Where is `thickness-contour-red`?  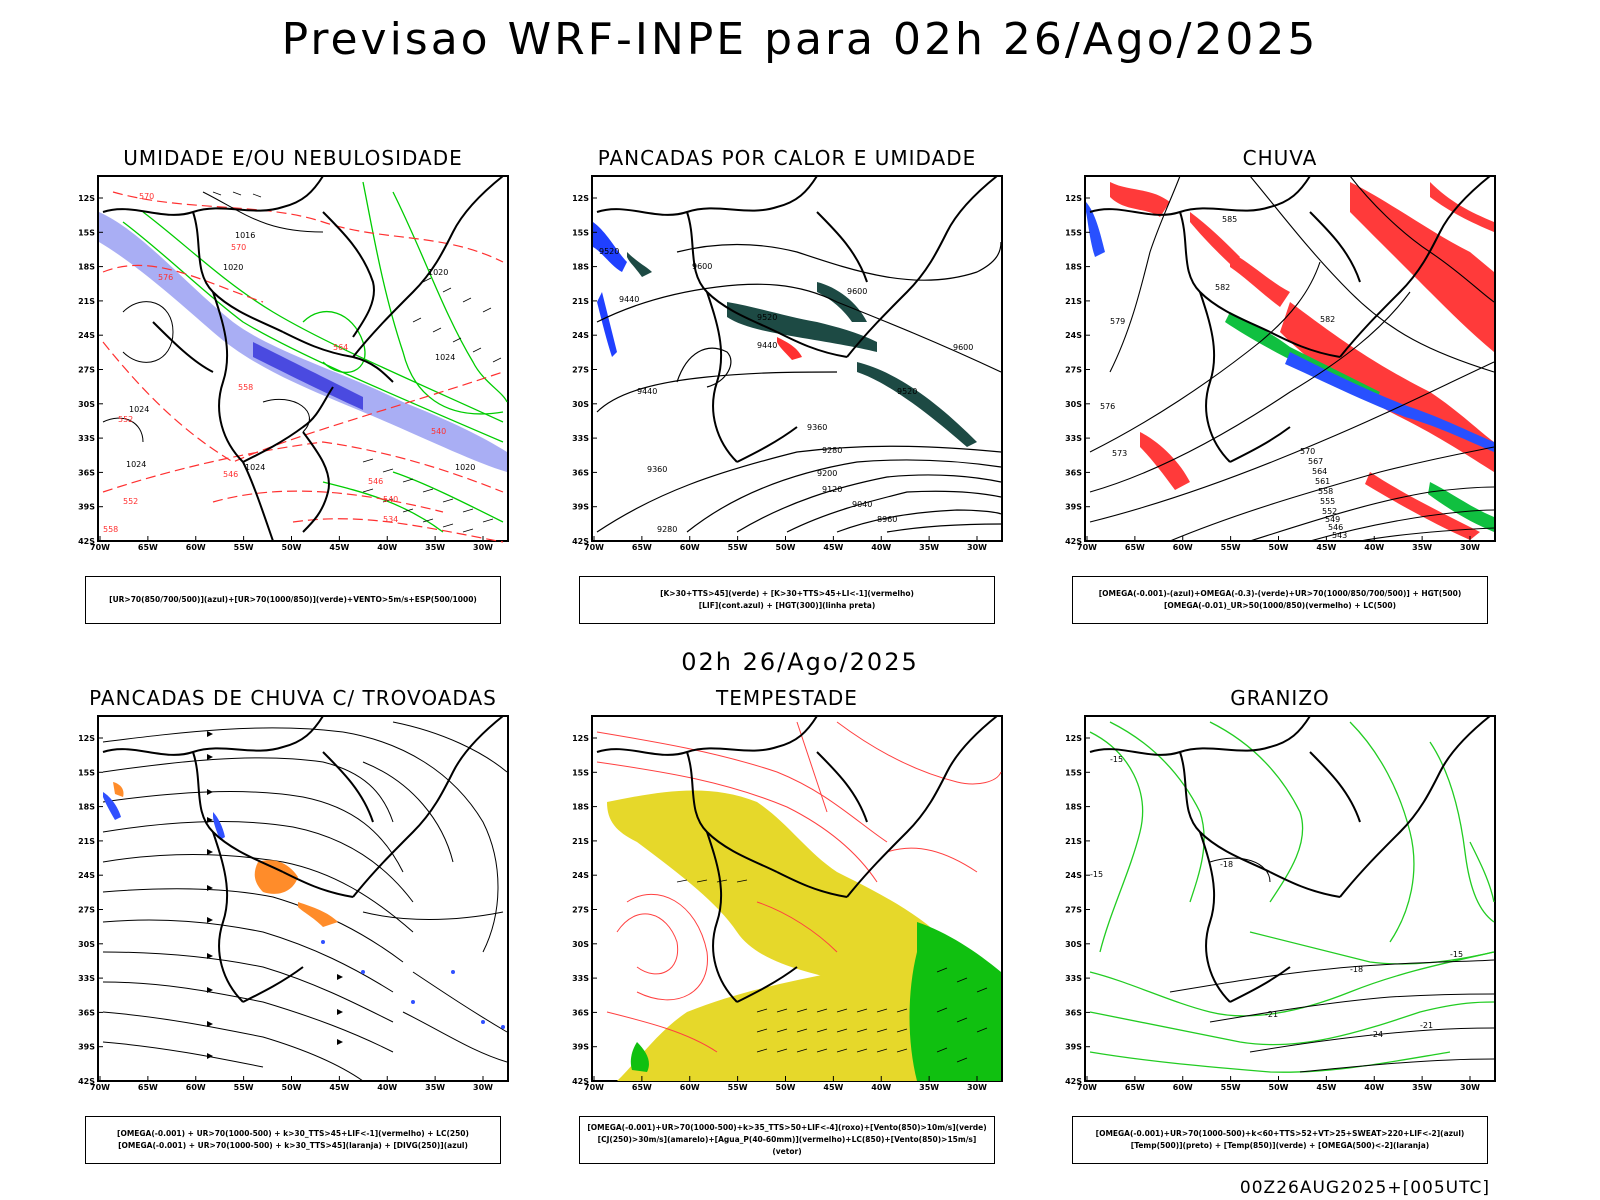 thickness-contour-red is located at coordinates (303, 367).